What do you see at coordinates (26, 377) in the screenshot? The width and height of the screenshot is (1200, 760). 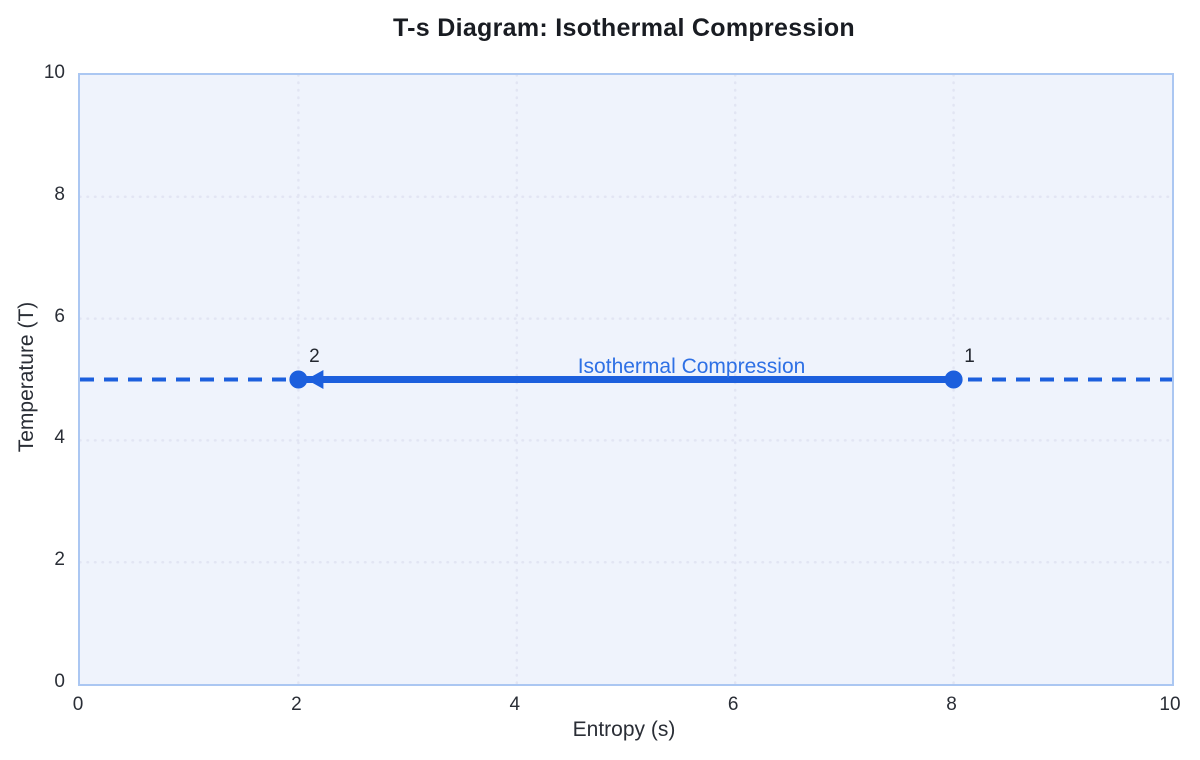 I see `y-axis-title: Temperature (T)` at bounding box center [26, 377].